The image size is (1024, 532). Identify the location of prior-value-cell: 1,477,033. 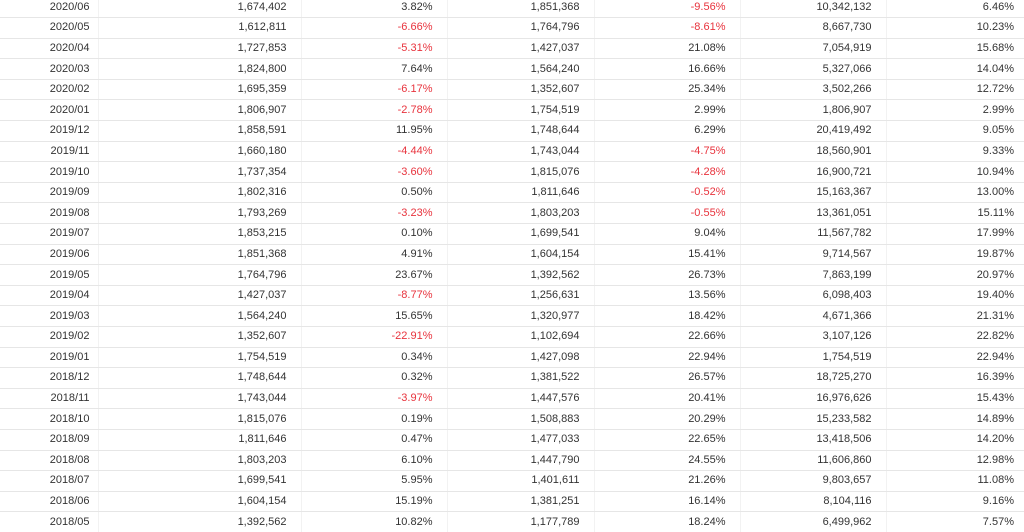
(521, 440).